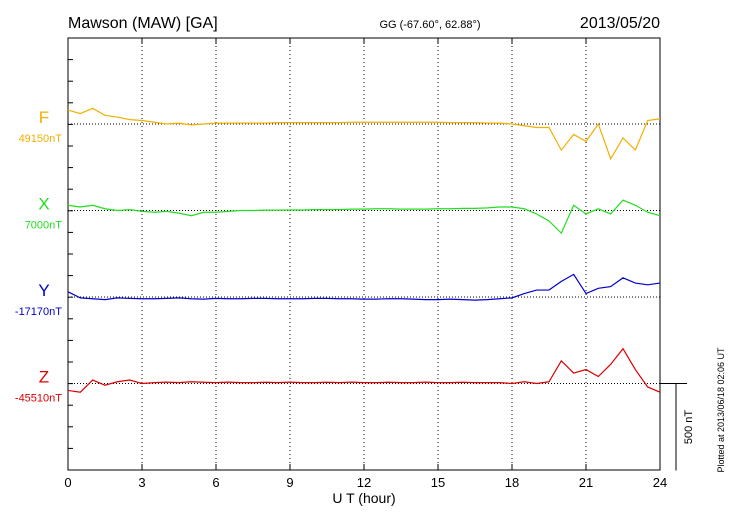 The width and height of the screenshot is (730, 520). What do you see at coordinates (721, 410) in the screenshot?
I see `plot-note: Plotted at 2013/06/18 02:06 UT` at bounding box center [721, 410].